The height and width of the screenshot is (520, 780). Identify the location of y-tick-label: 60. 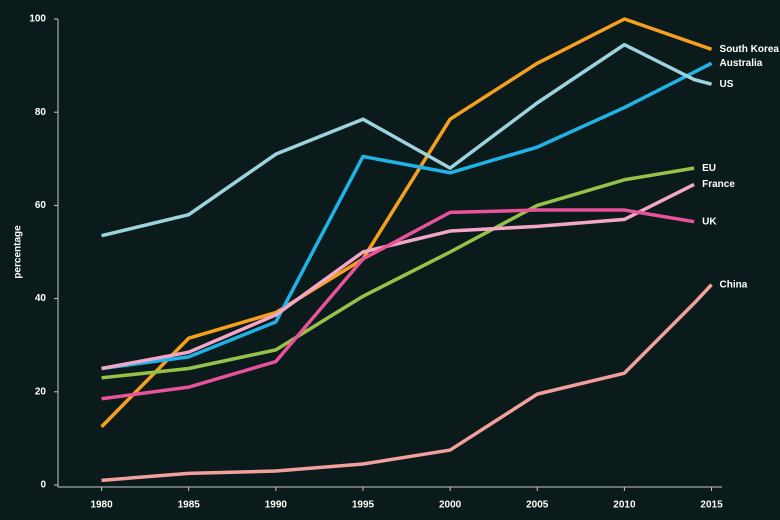
(41, 205).